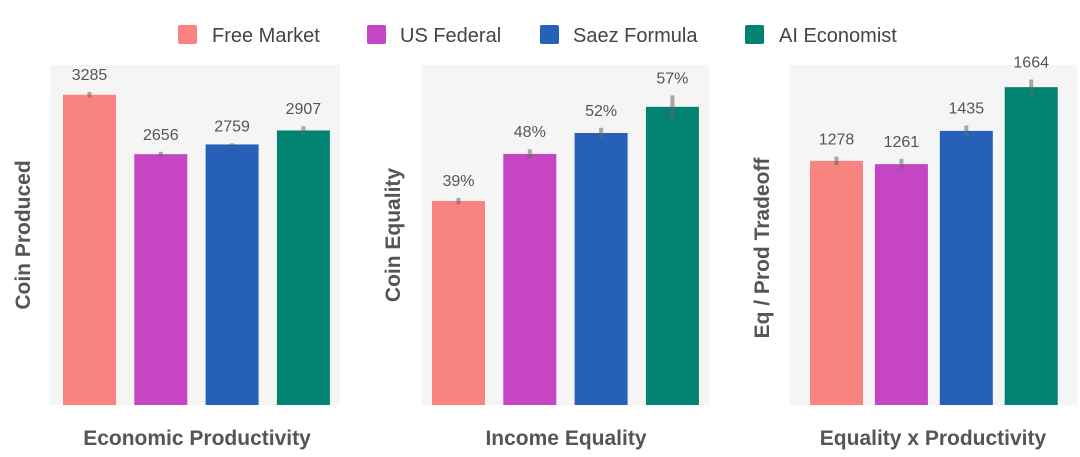  What do you see at coordinates (393, 235) in the screenshot?
I see `y-axis-label-equality: Coin Equality` at bounding box center [393, 235].